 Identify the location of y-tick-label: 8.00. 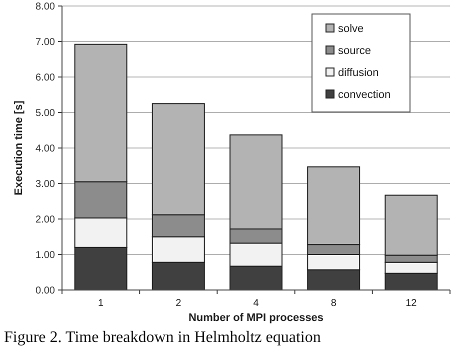
(46, 7).